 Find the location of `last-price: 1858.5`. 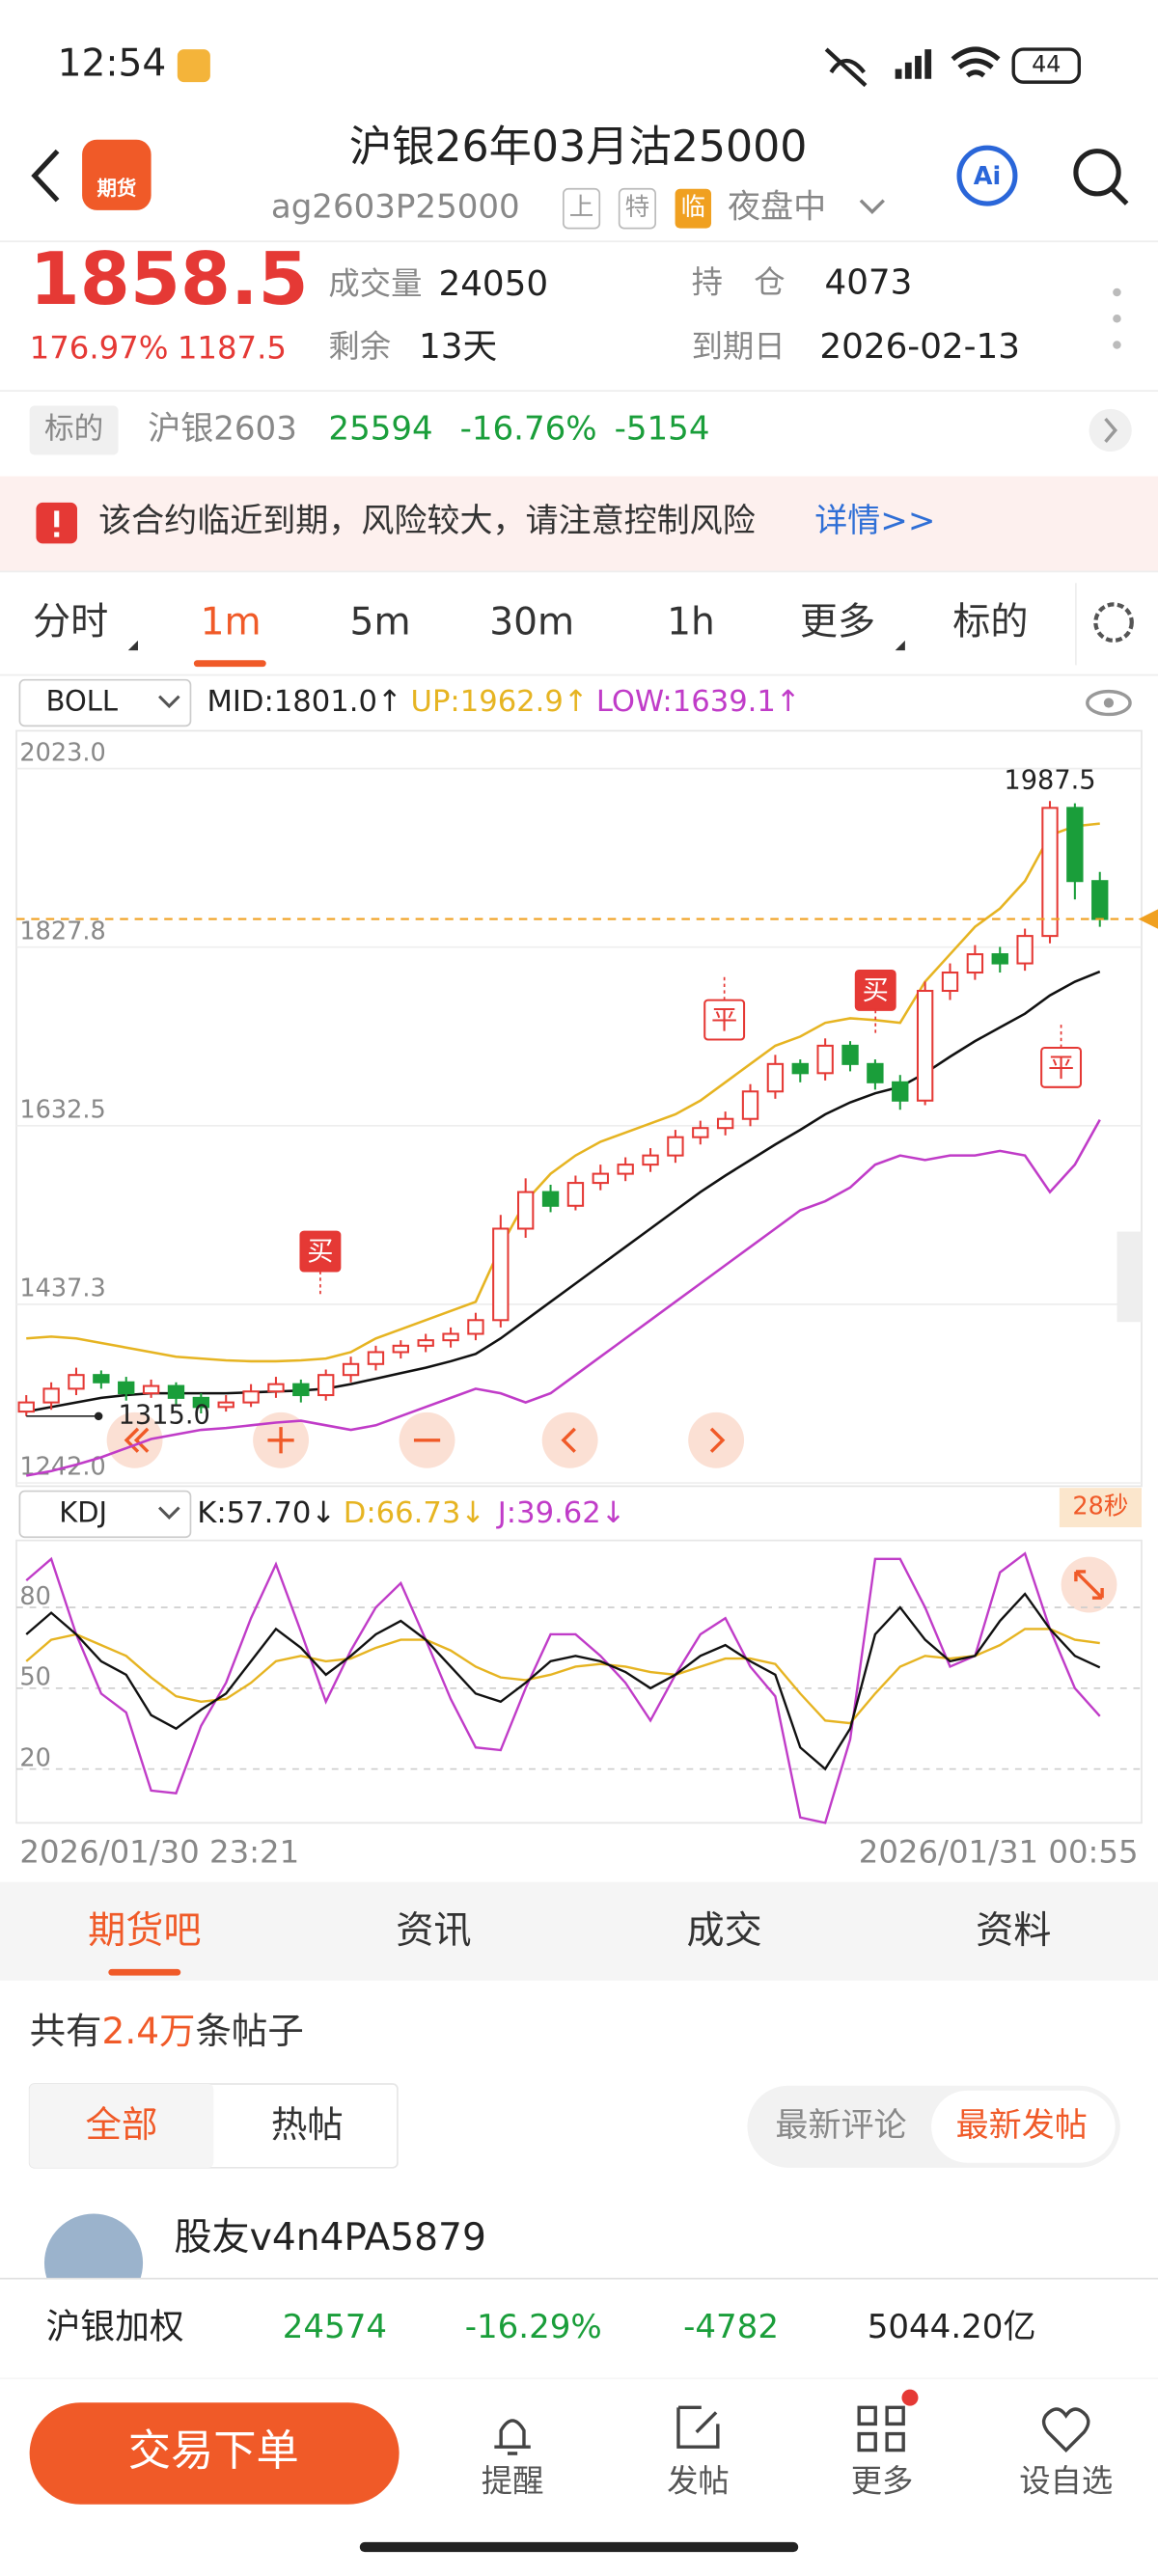

last-price: 1858.5 is located at coordinates (169, 279).